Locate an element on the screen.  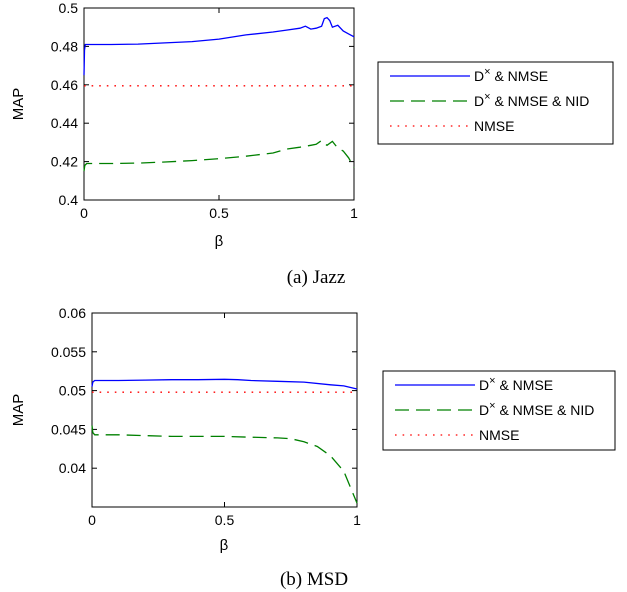
figure-caption: (a) Jazz is located at coordinates (316, 277).